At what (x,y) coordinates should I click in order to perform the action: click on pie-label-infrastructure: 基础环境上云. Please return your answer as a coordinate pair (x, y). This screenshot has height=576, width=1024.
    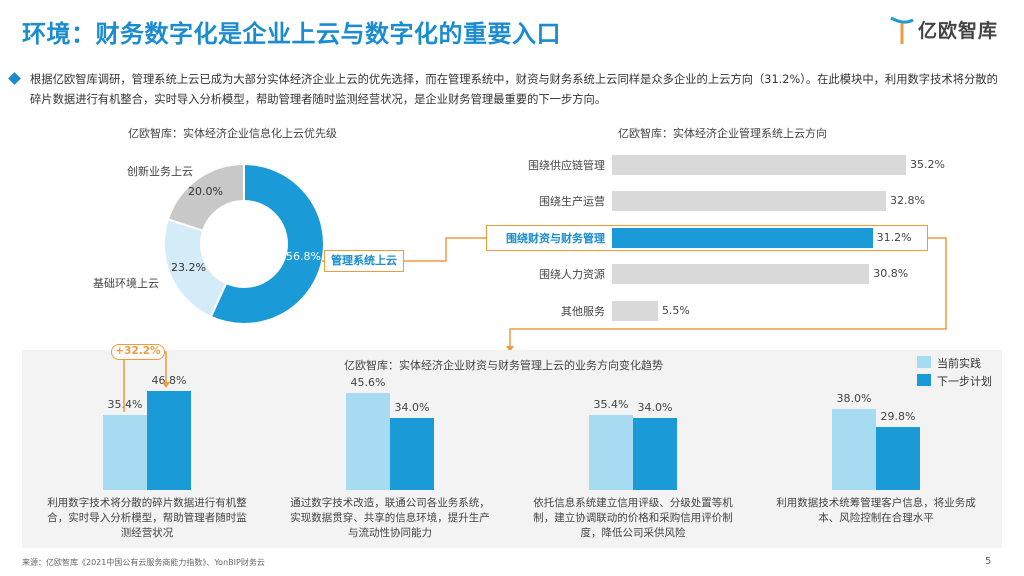
    Looking at the image, I should click on (126, 283).